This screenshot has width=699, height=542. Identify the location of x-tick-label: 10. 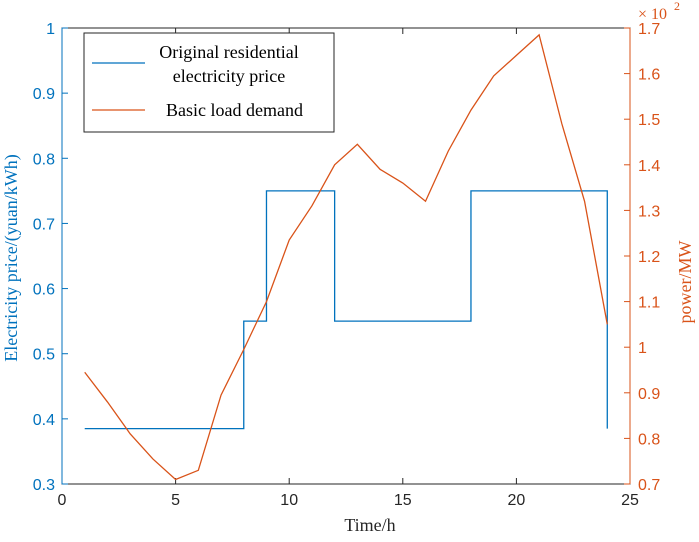
(289, 500).